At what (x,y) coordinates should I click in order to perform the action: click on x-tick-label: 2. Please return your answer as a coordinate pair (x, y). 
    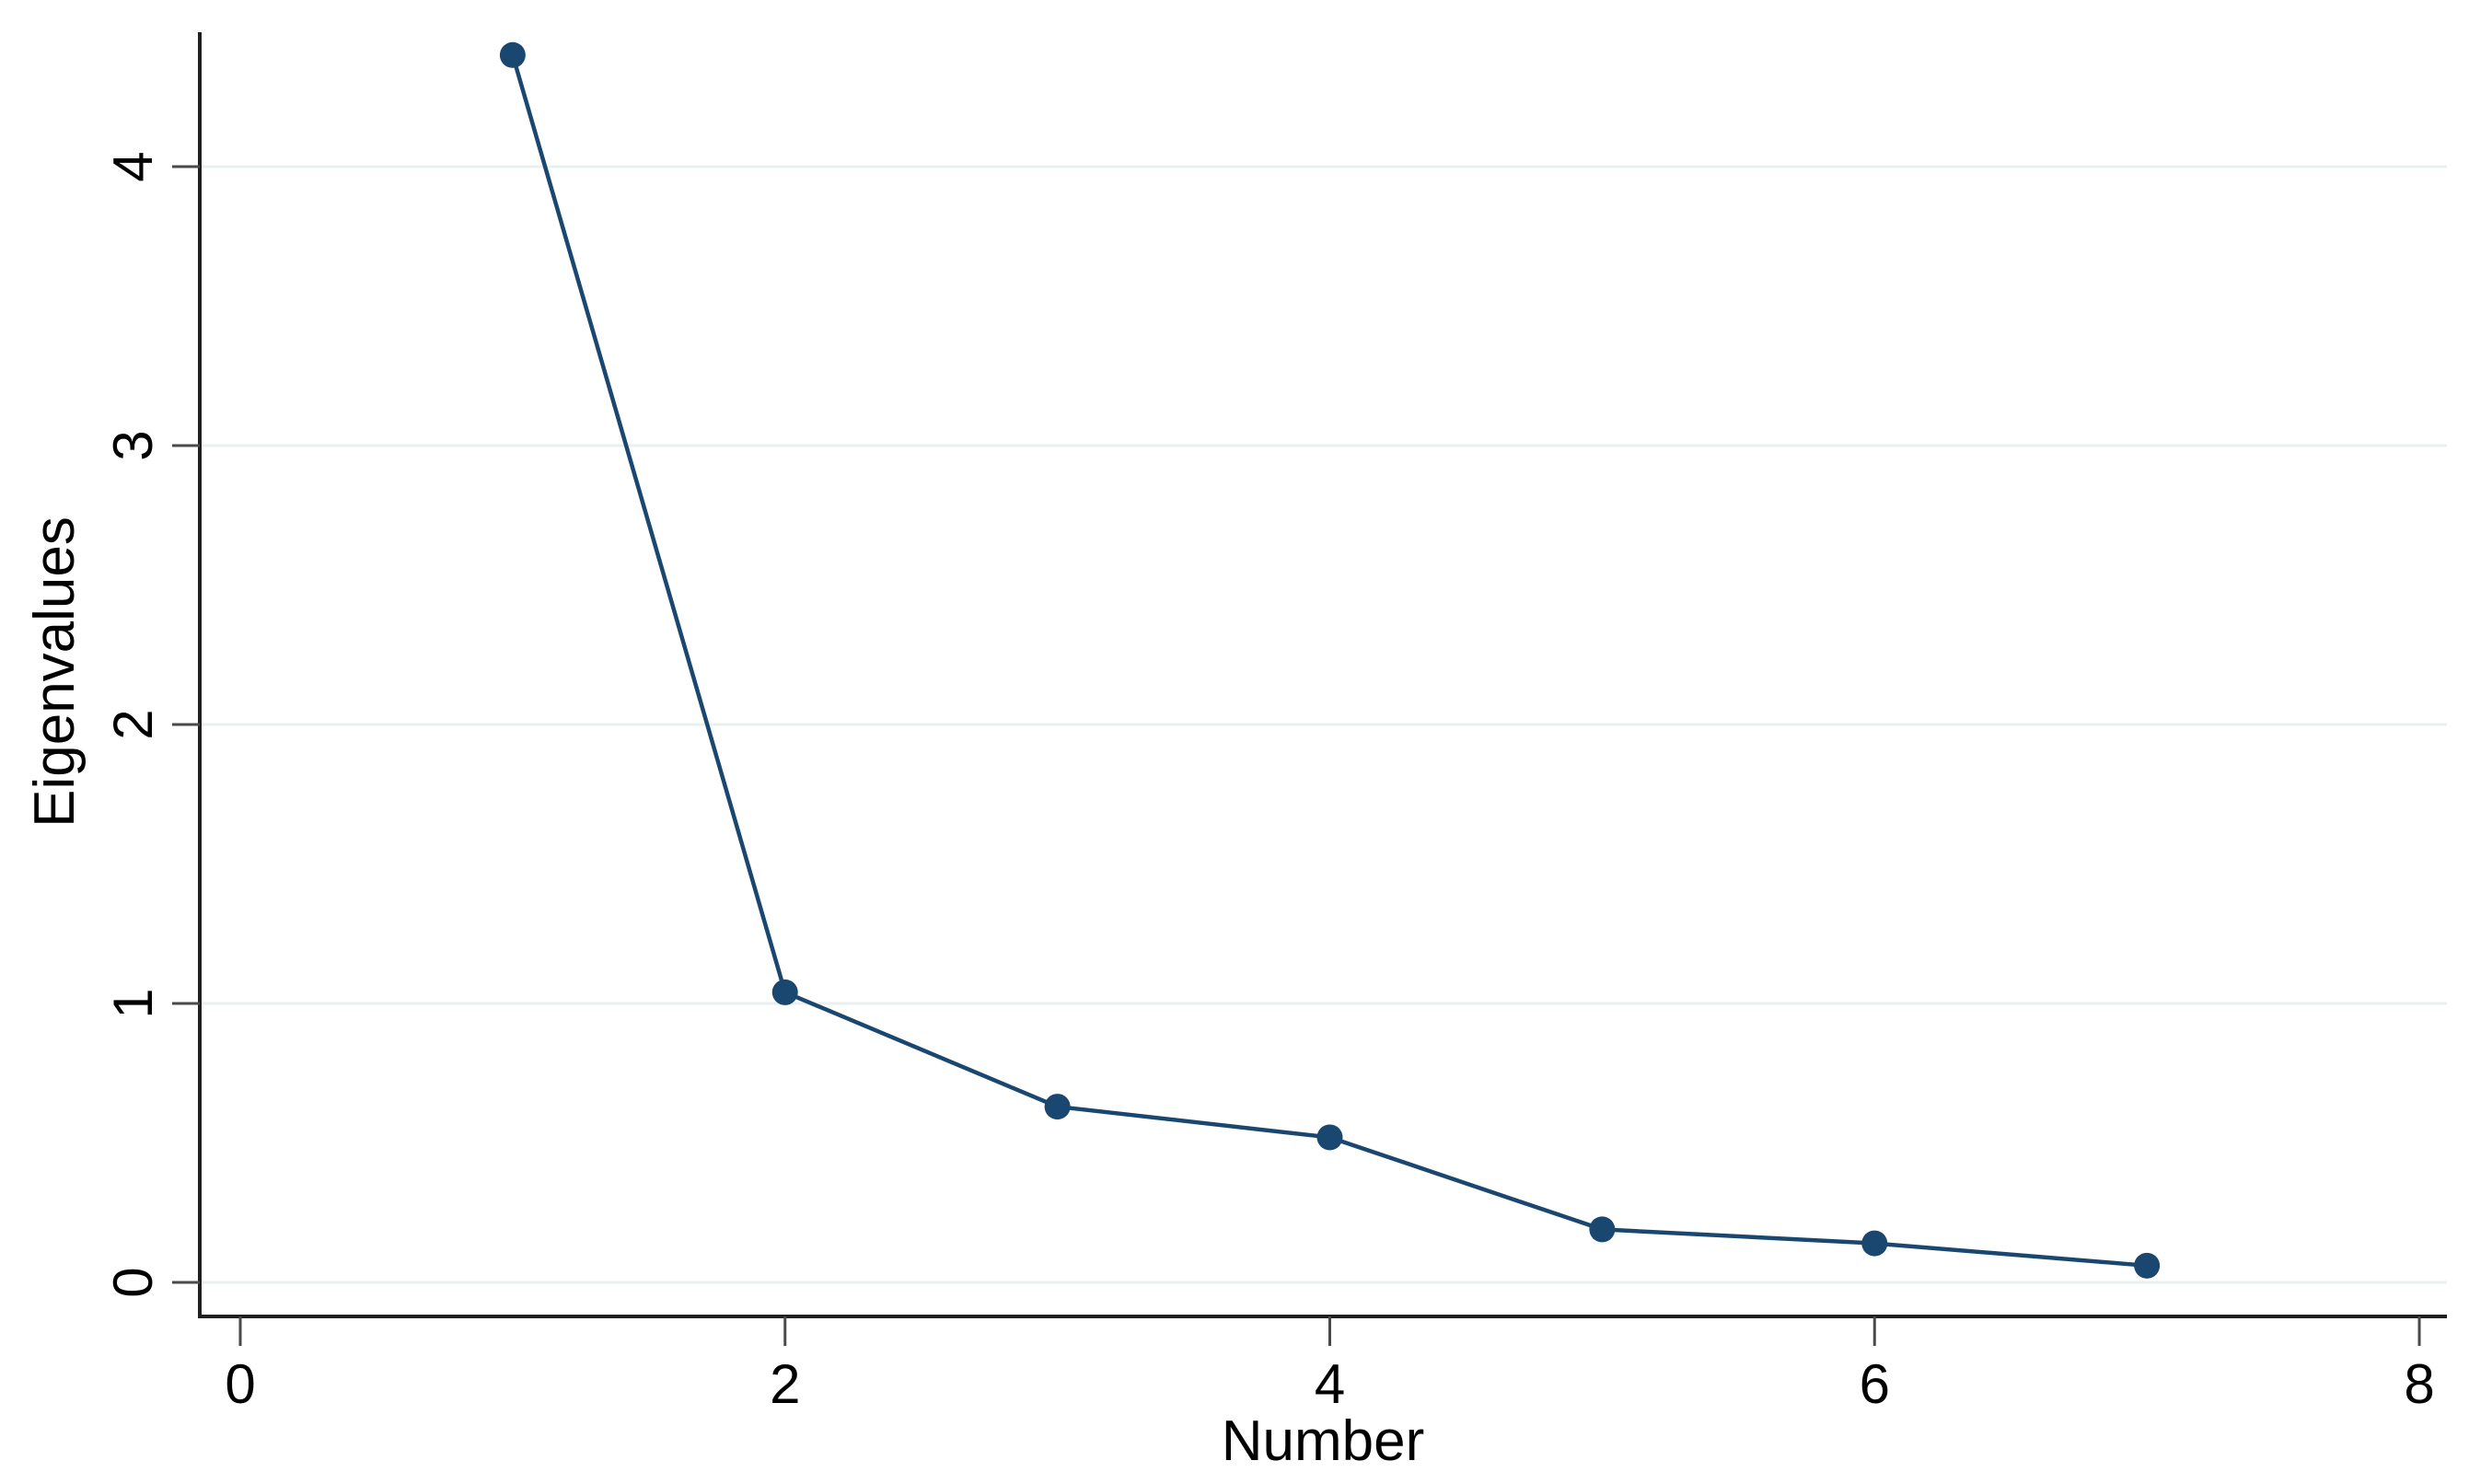
    Looking at the image, I should click on (785, 1384).